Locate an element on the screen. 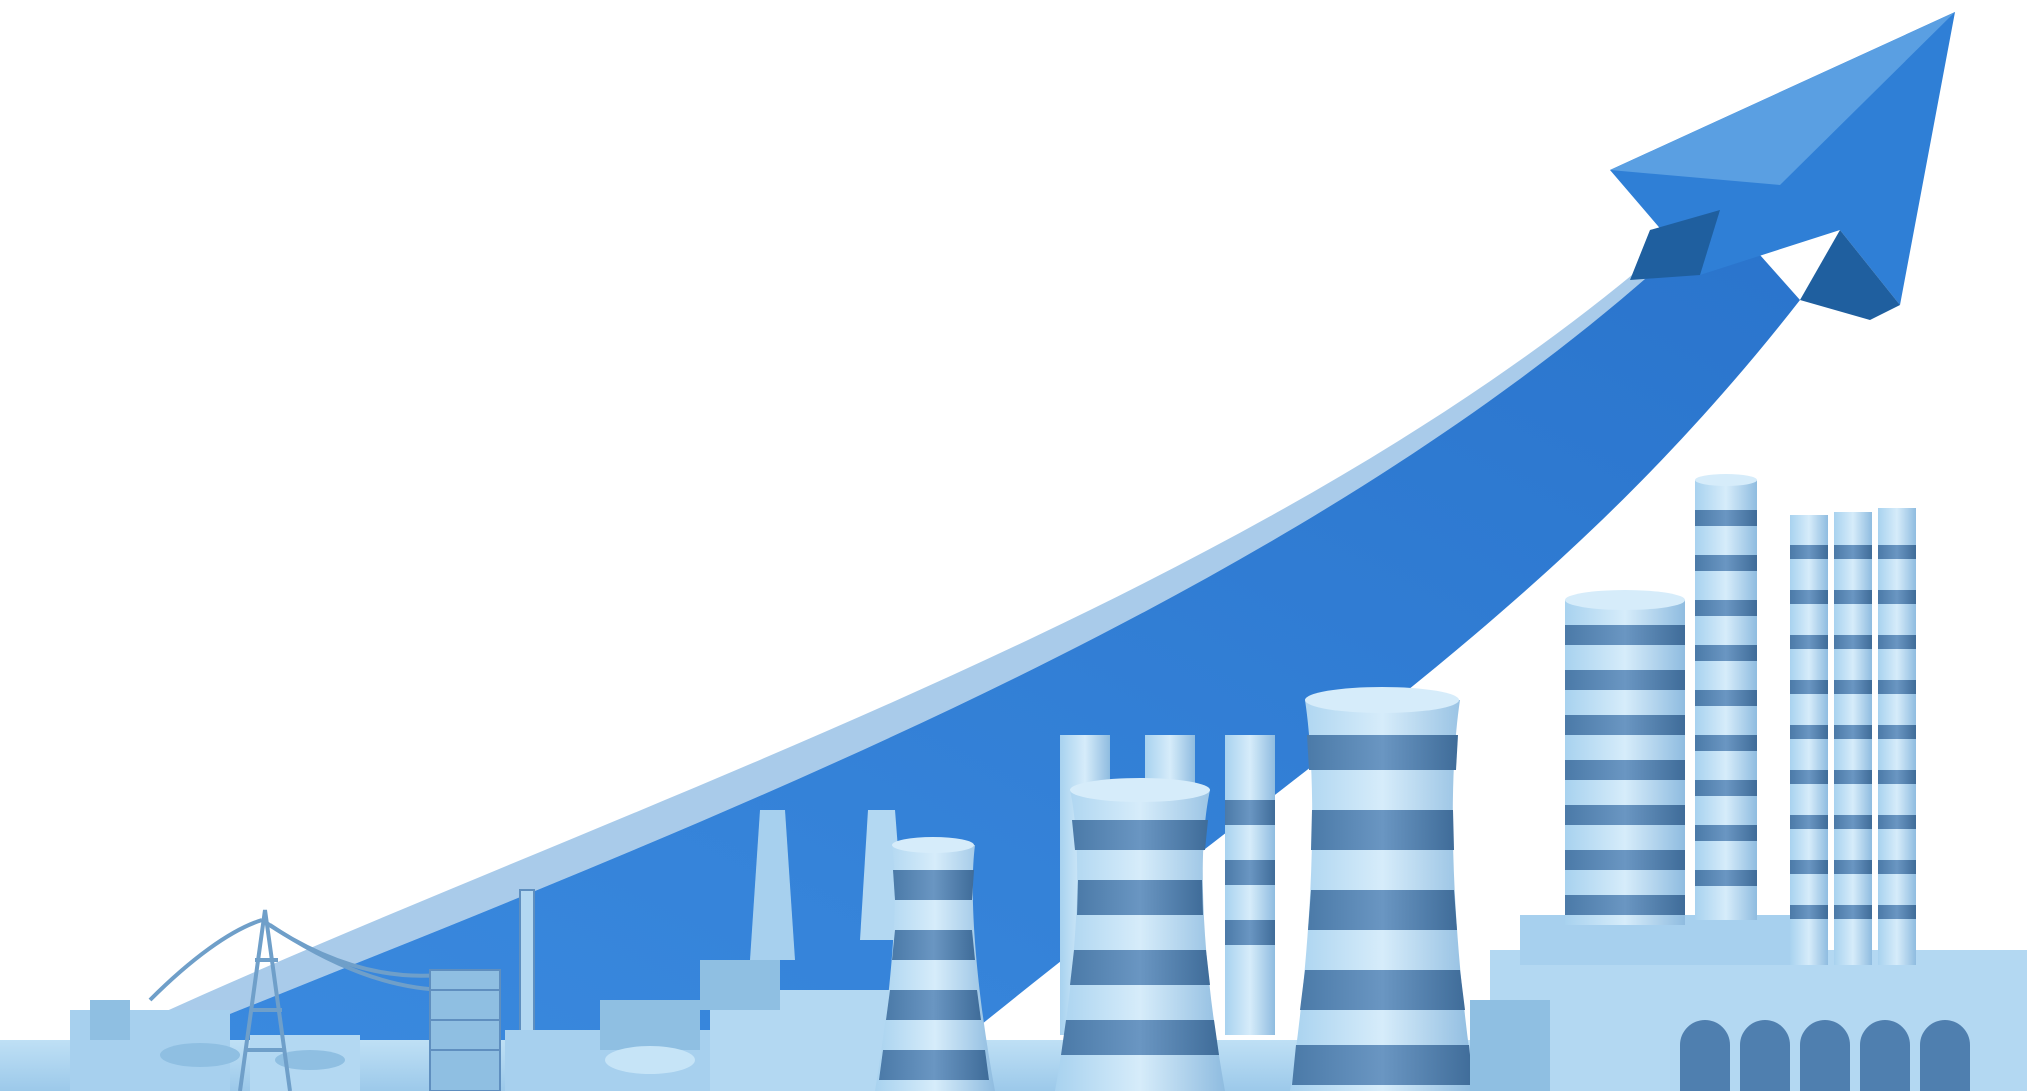  base-vents is located at coordinates (1825, 1055).